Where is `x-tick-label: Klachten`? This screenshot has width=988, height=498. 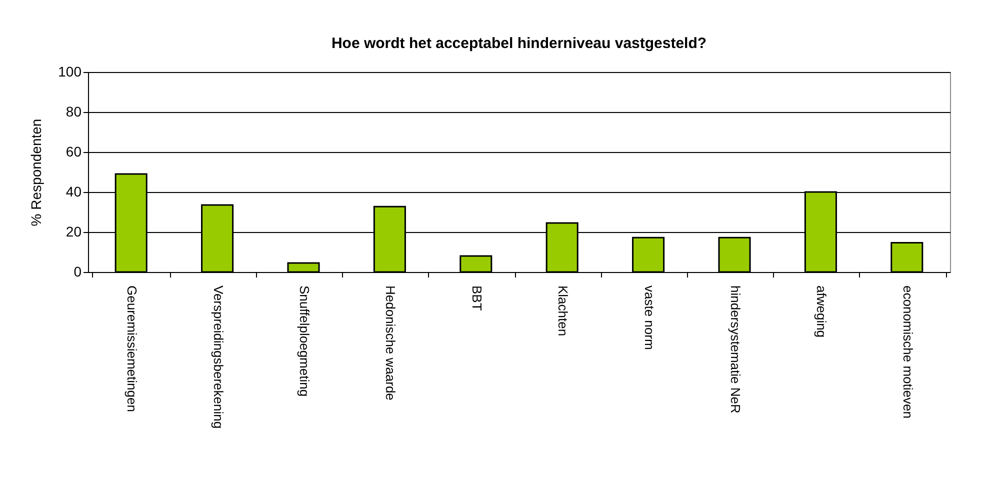
x-tick-label: Klachten is located at coordinates (563, 311).